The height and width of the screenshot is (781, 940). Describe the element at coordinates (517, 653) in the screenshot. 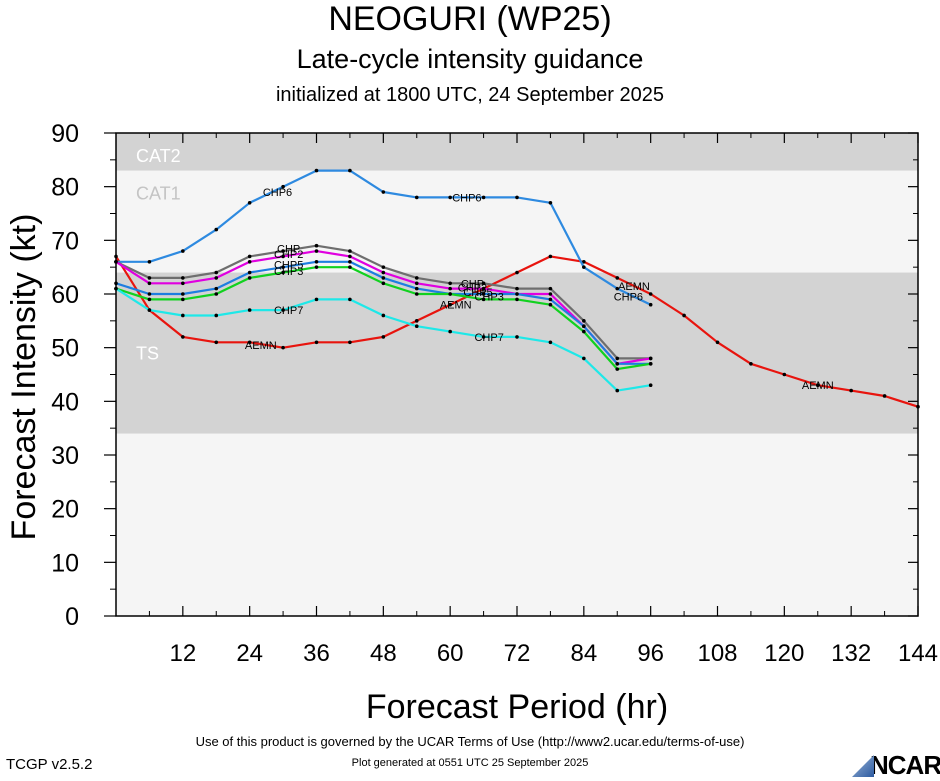

I see `x-tick-label: 72` at that location.